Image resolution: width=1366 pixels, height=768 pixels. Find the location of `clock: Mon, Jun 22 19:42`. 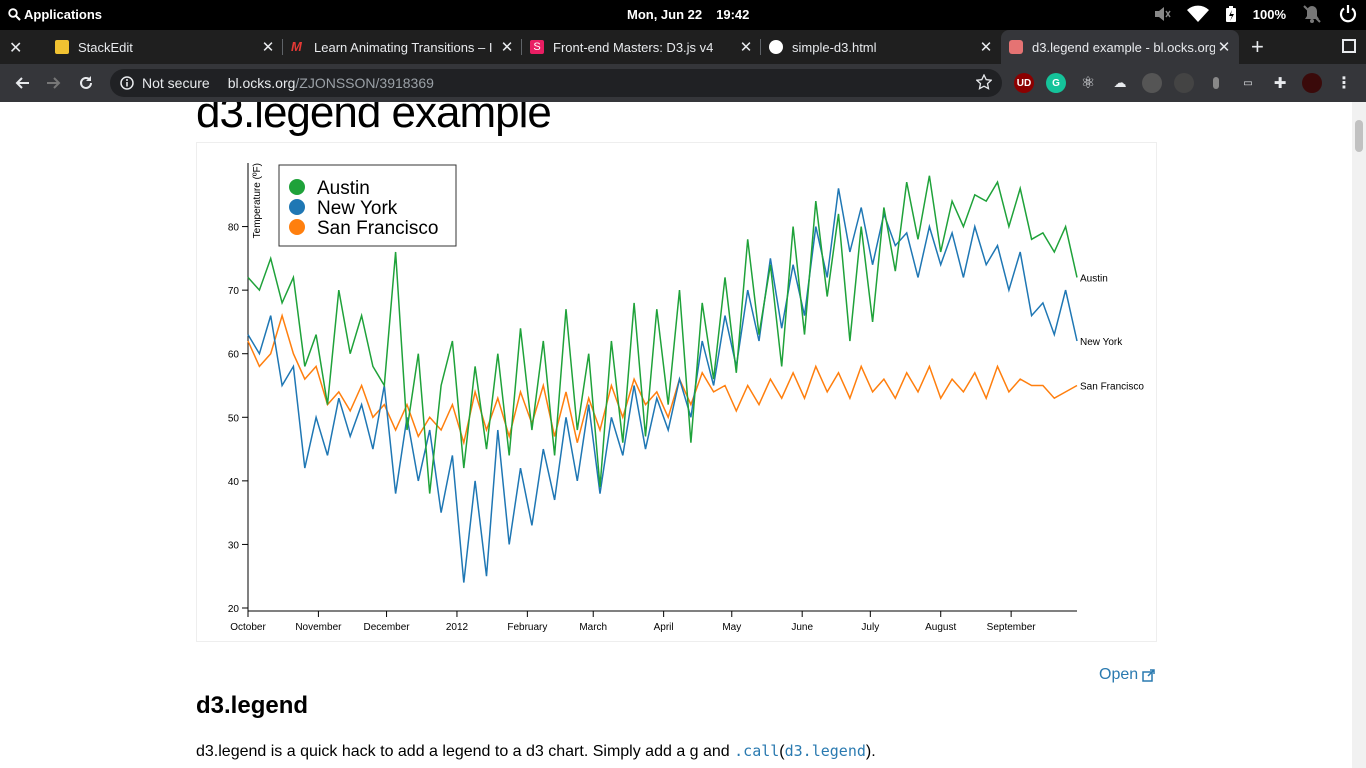

clock: Mon, Jun 22 19:42 is located at coordinates (695, 14).